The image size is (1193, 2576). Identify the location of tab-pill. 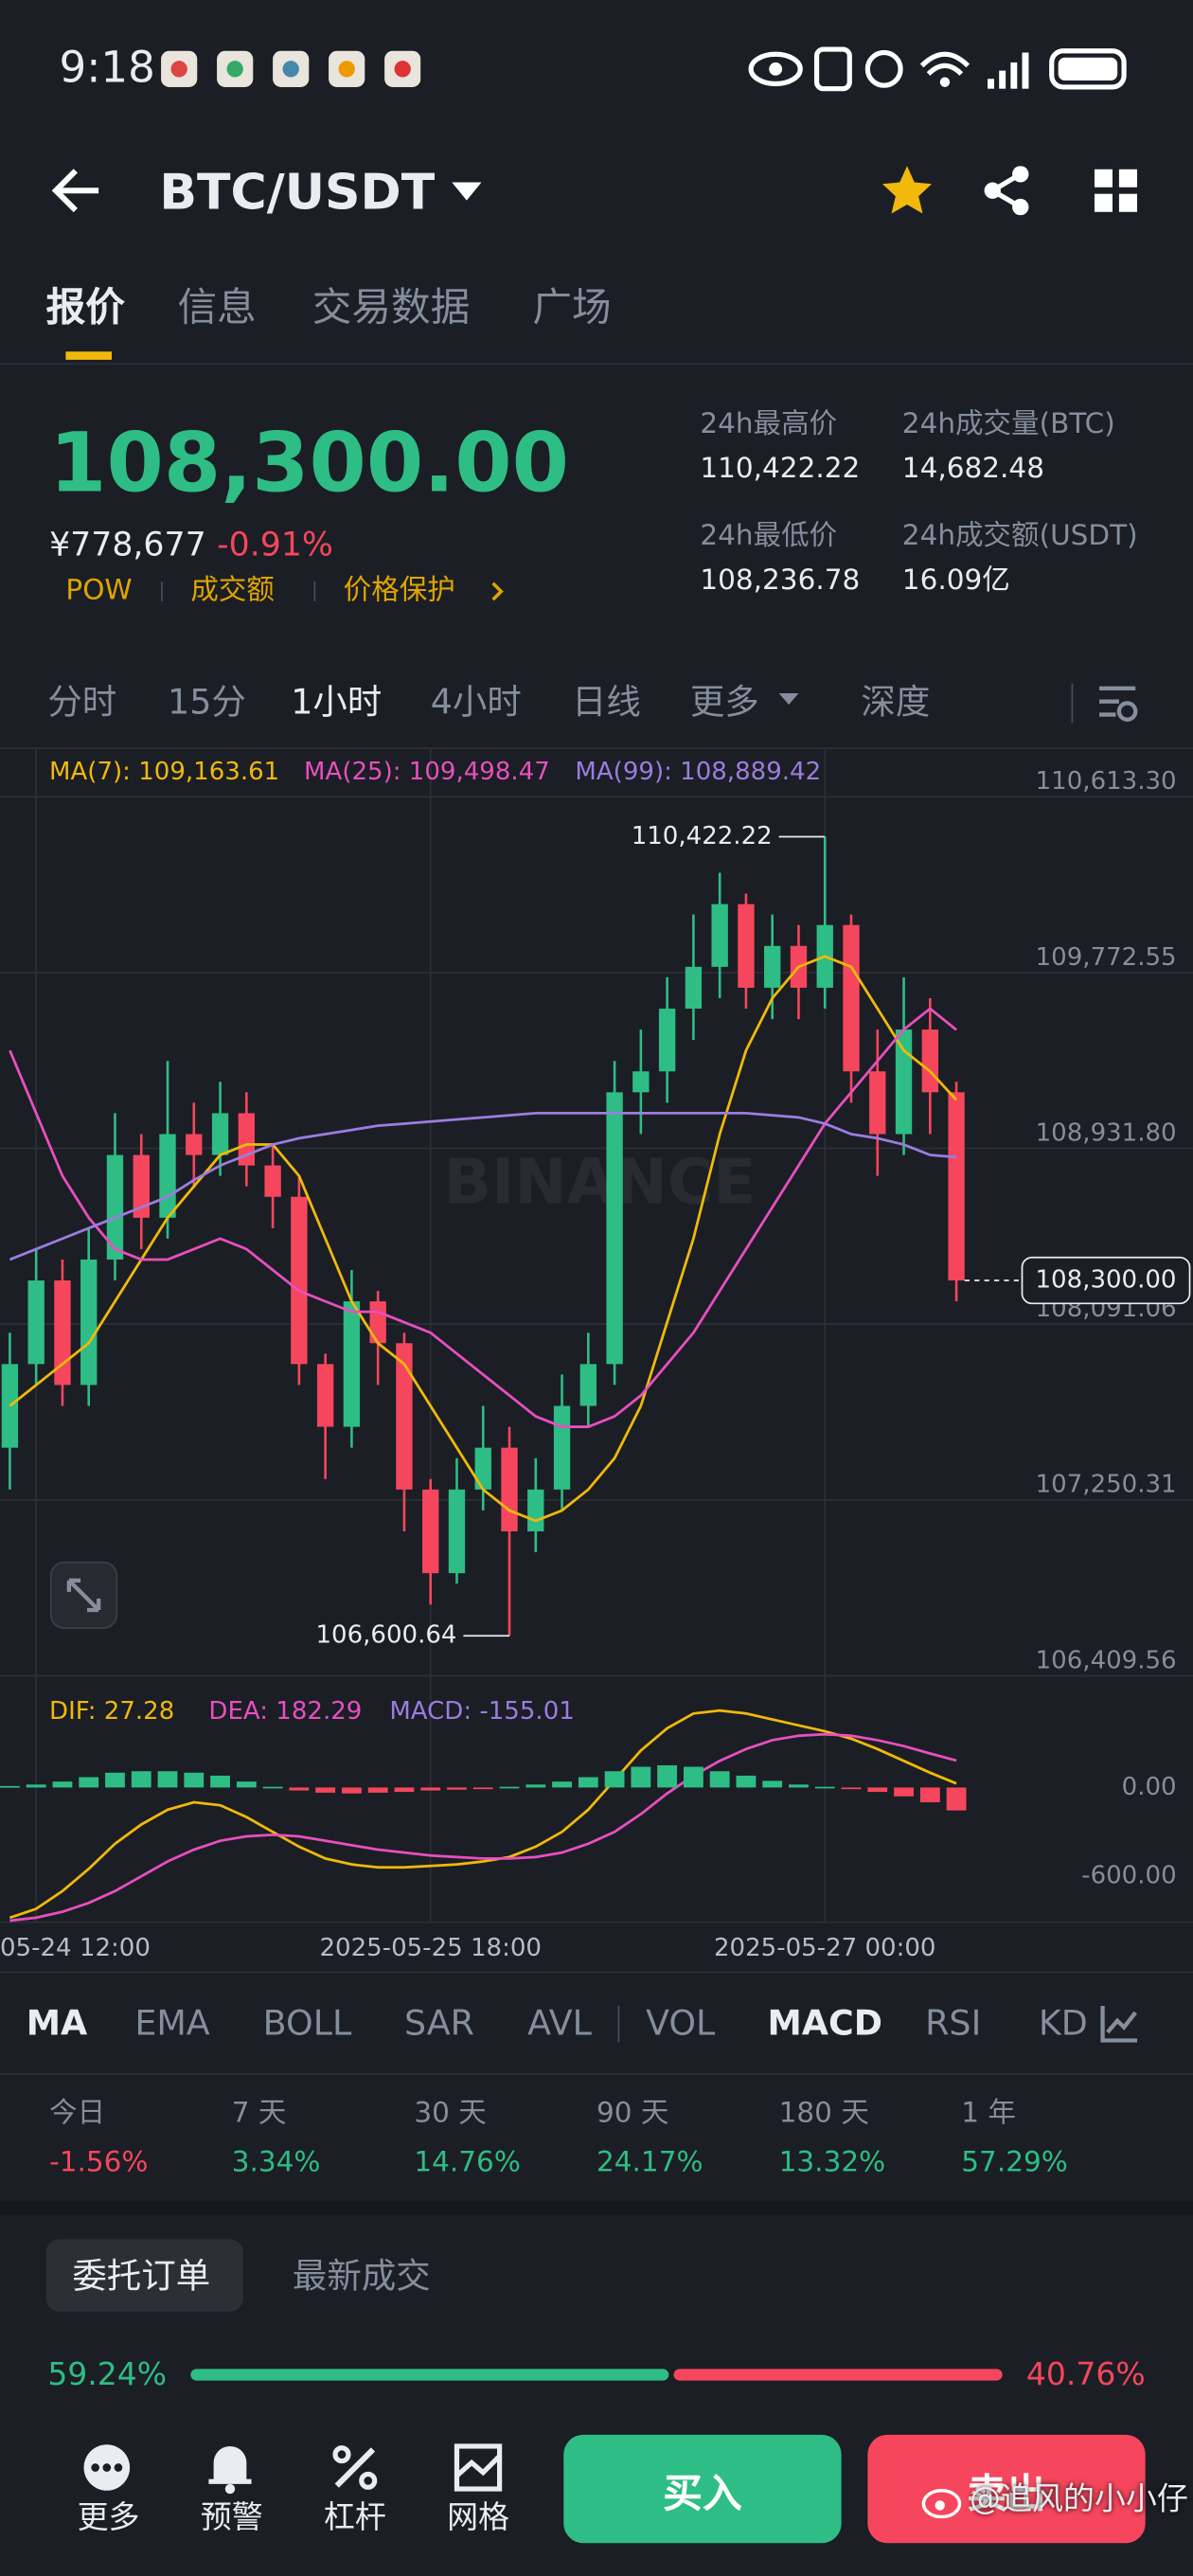
(144, 2275).